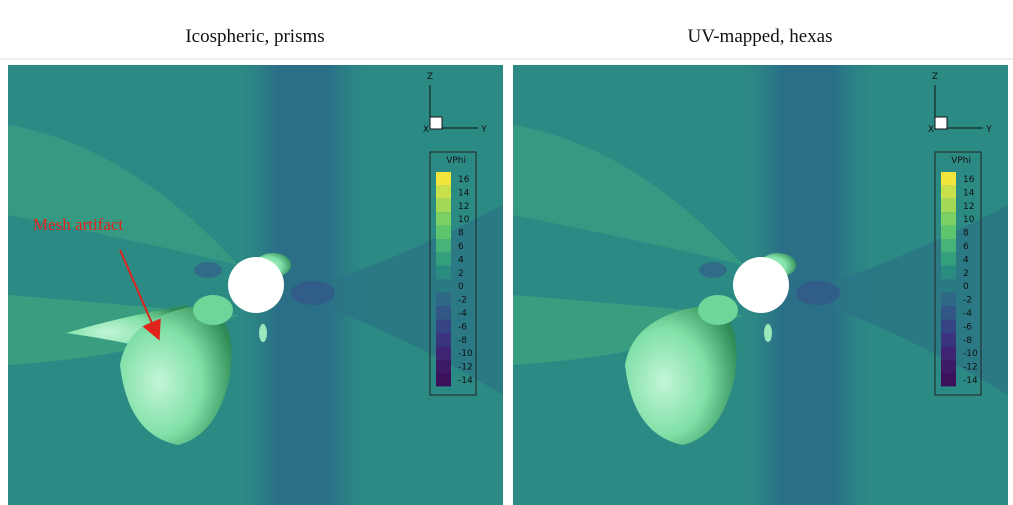 The width and height of the screenshot is (1013, 505). I want to click on panel-title: UV-mapped, hexas, so click(760, 36).